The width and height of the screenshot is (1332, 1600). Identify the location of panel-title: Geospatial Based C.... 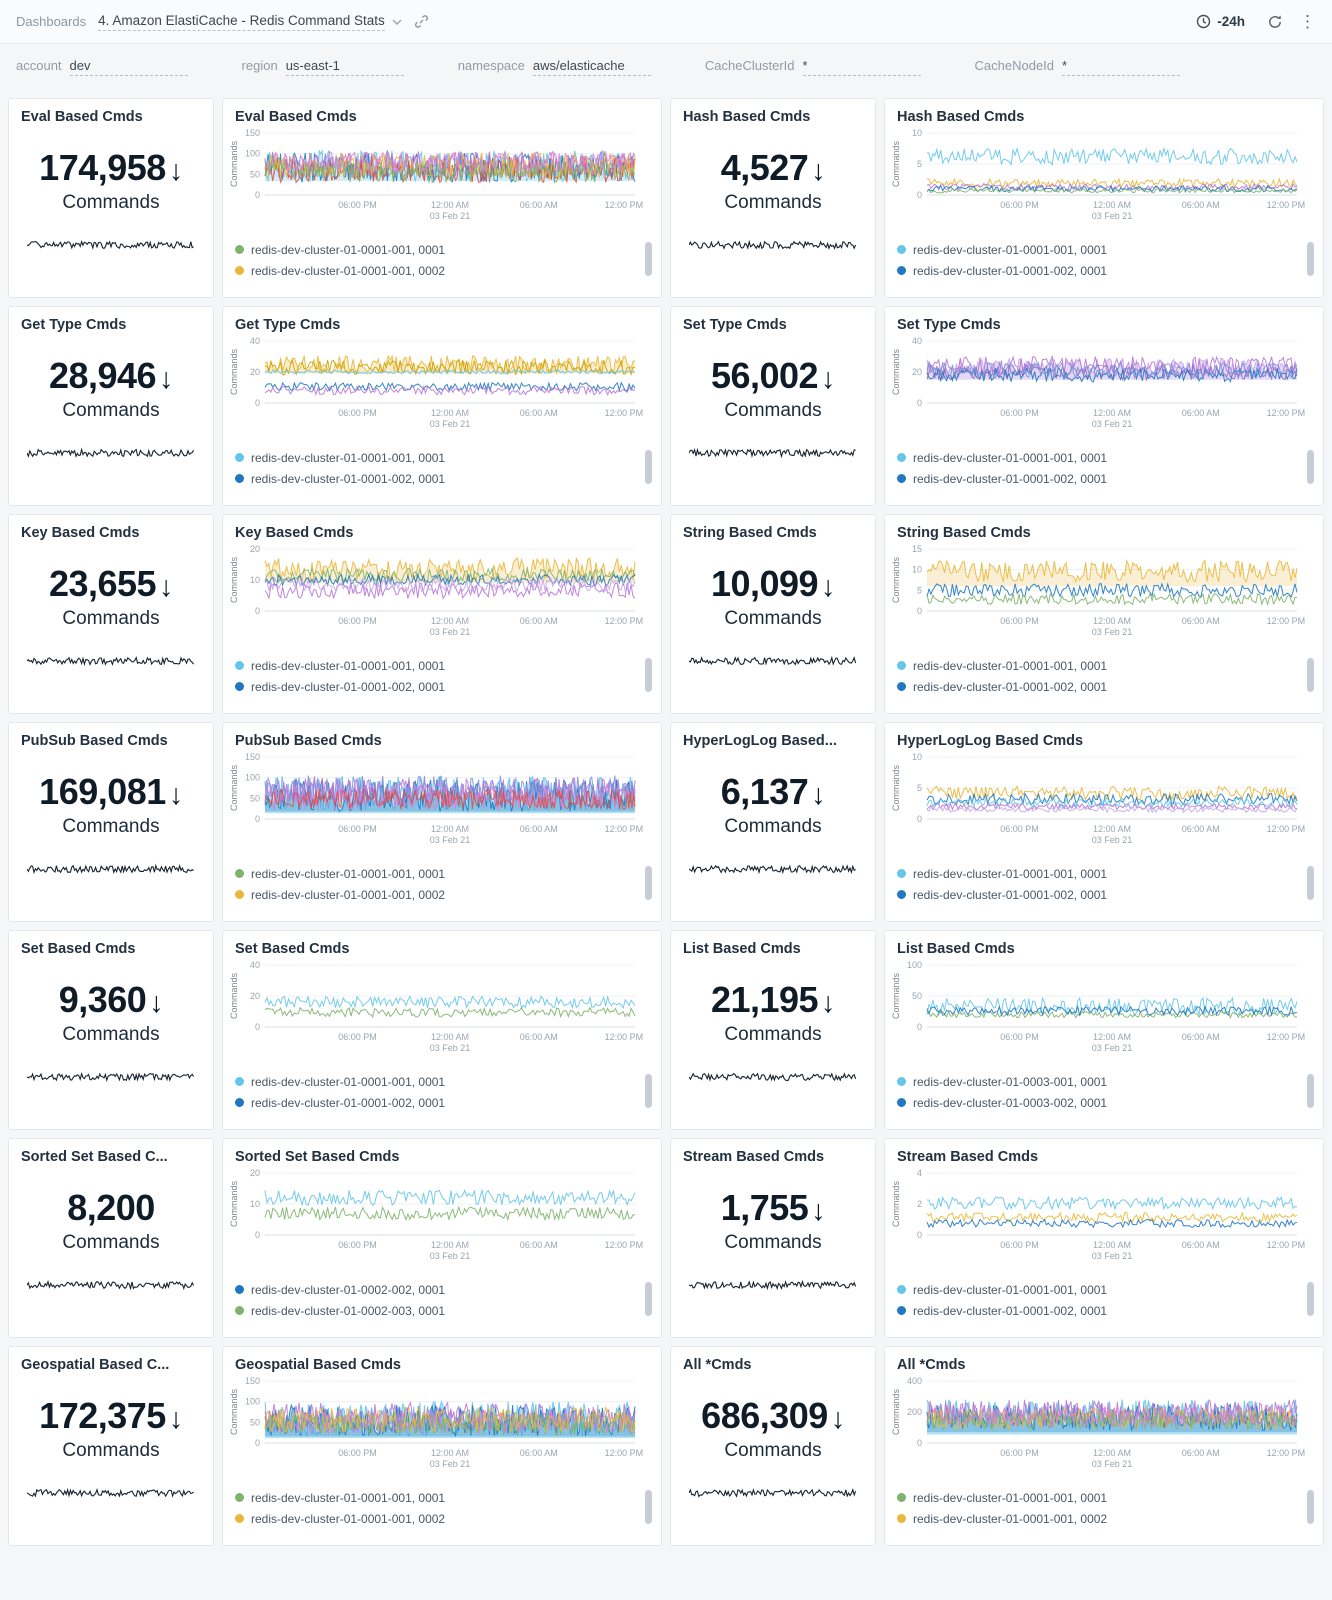
(95, 1365).